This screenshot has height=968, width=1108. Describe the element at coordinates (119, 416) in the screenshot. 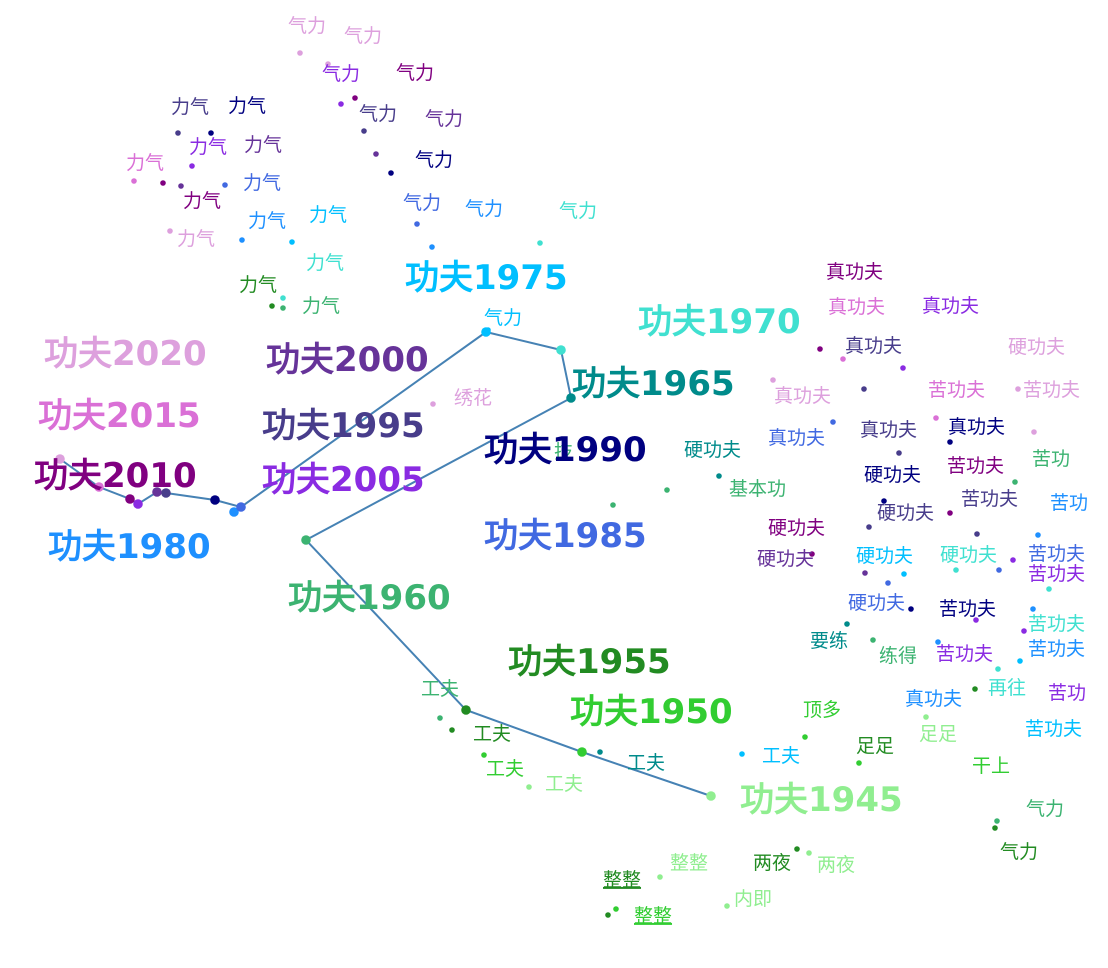

I see `trajectory-year-label: 功夫2015` at that location.